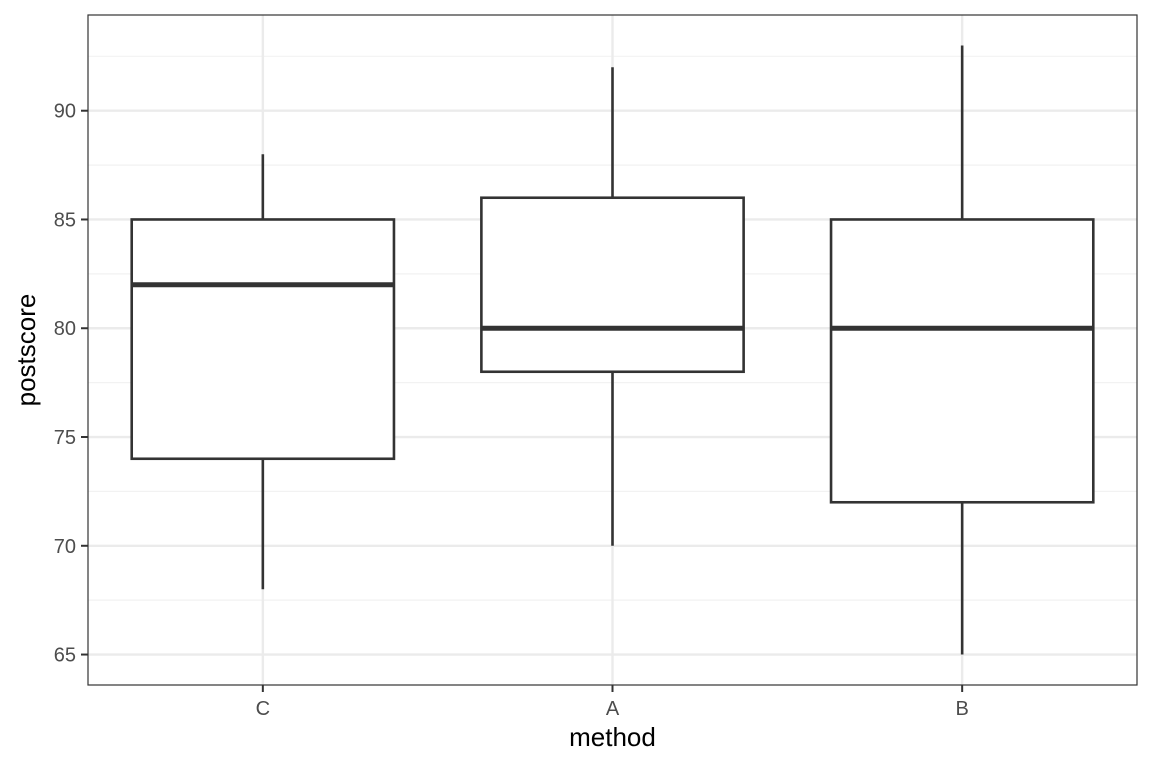 This screenshot has width=1152, height=768. Describe the element at coordinates (612, 737) in the screenshot. I see `x-axis-title: method` at that location.